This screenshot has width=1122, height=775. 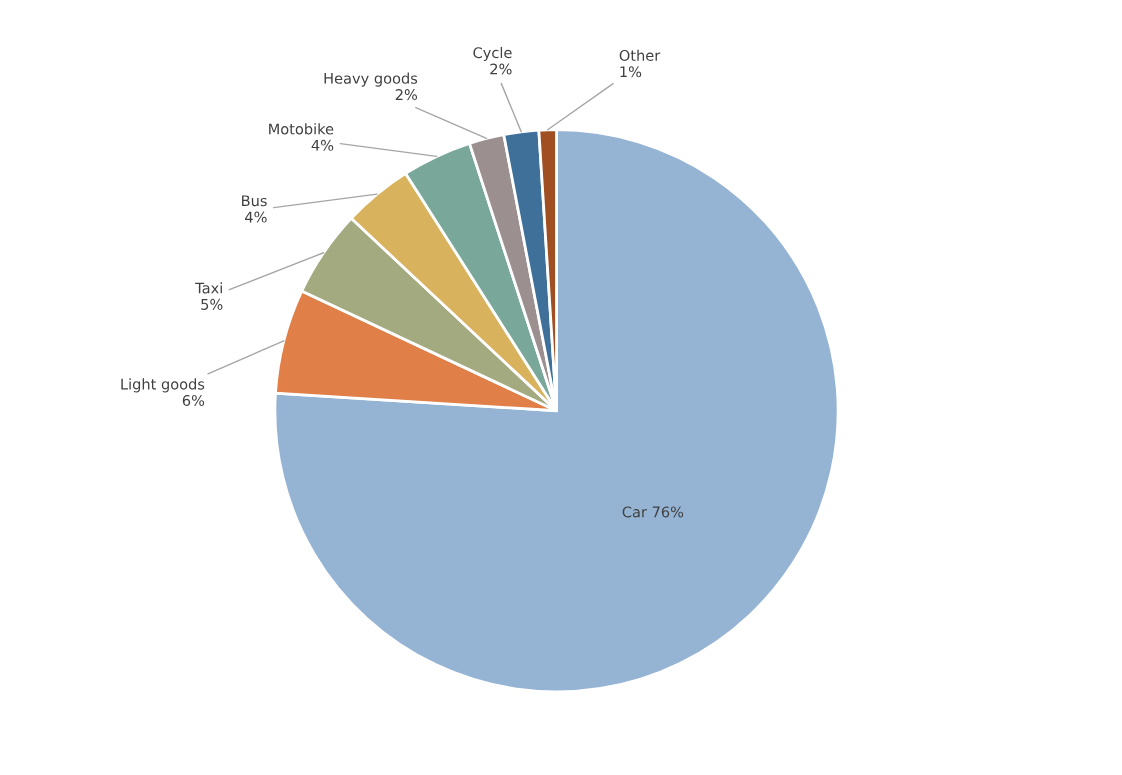 What do you see at coordinates (301, 129) in the screenshot?
I see `slice-label: Motobike` at bounding box center [301, 129].